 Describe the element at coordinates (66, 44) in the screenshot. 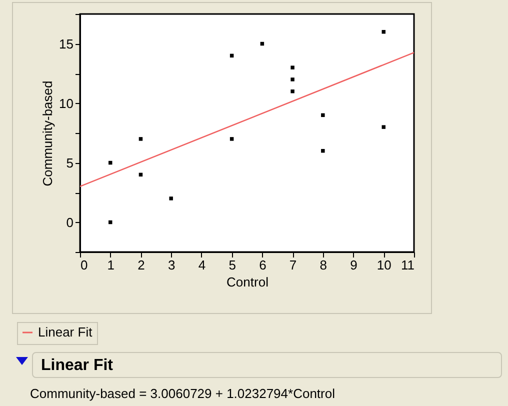

I see `y-tick-label: 15` at that location.